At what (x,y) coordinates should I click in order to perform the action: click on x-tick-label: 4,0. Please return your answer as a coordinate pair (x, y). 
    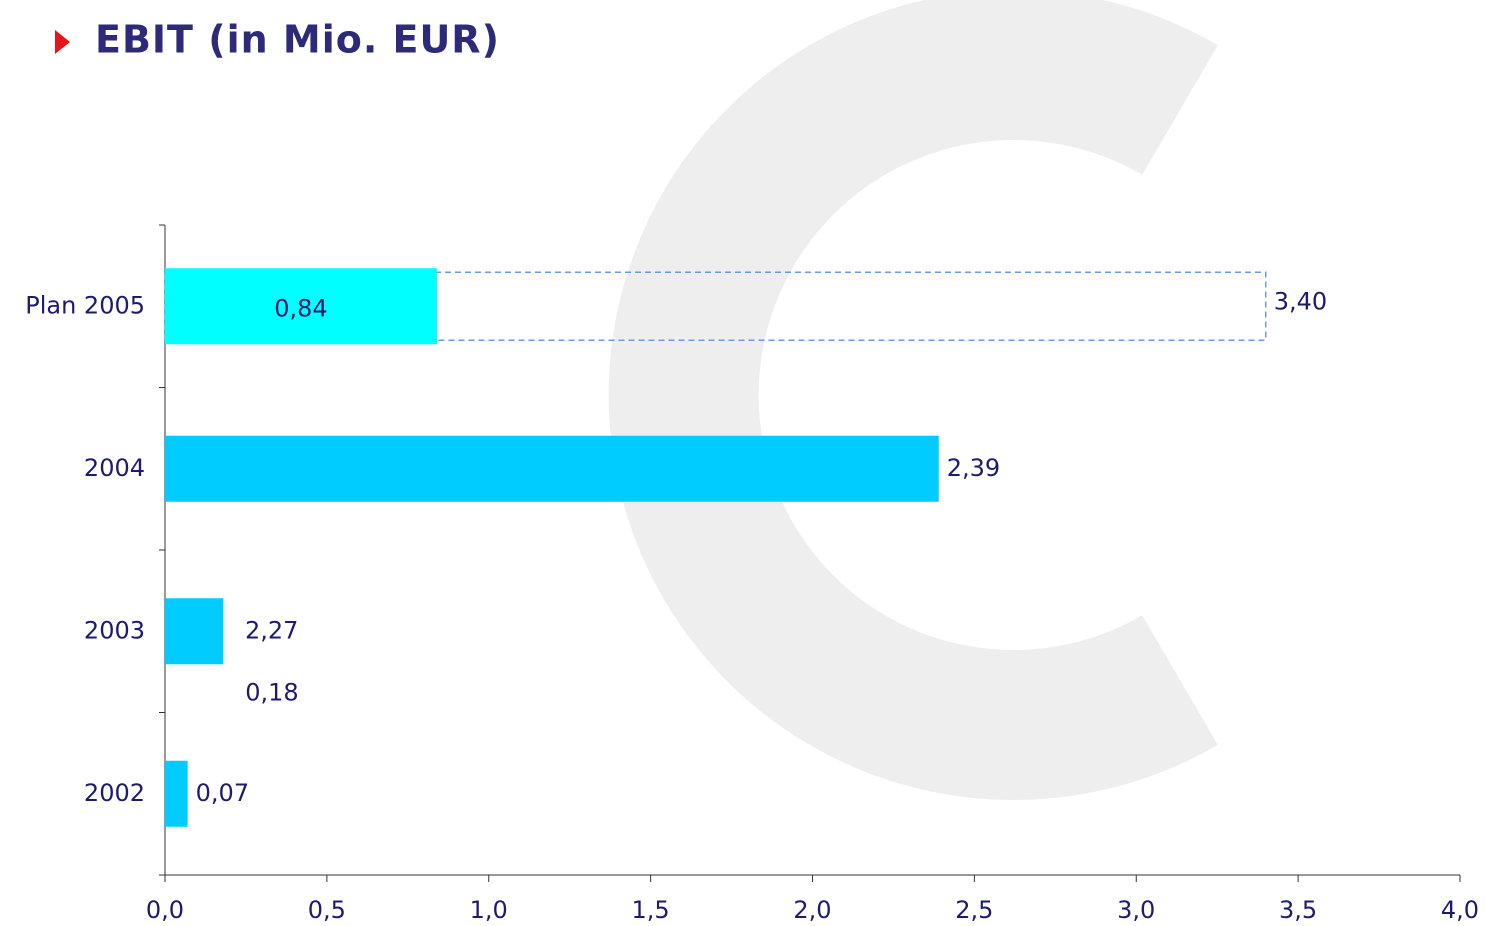
    Looking at the image, I should click on (1460, 910).